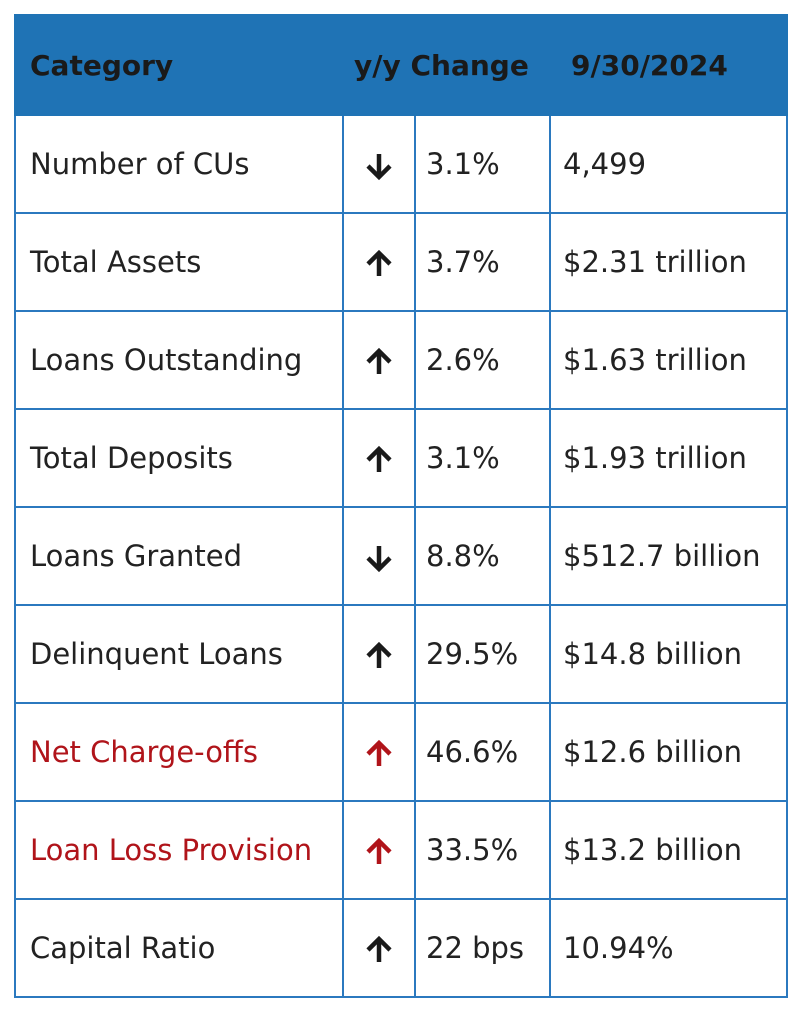  Describe the element at coordinates (179, 556) in the screenshot. I see `row-category: Loans Granted` at that location.